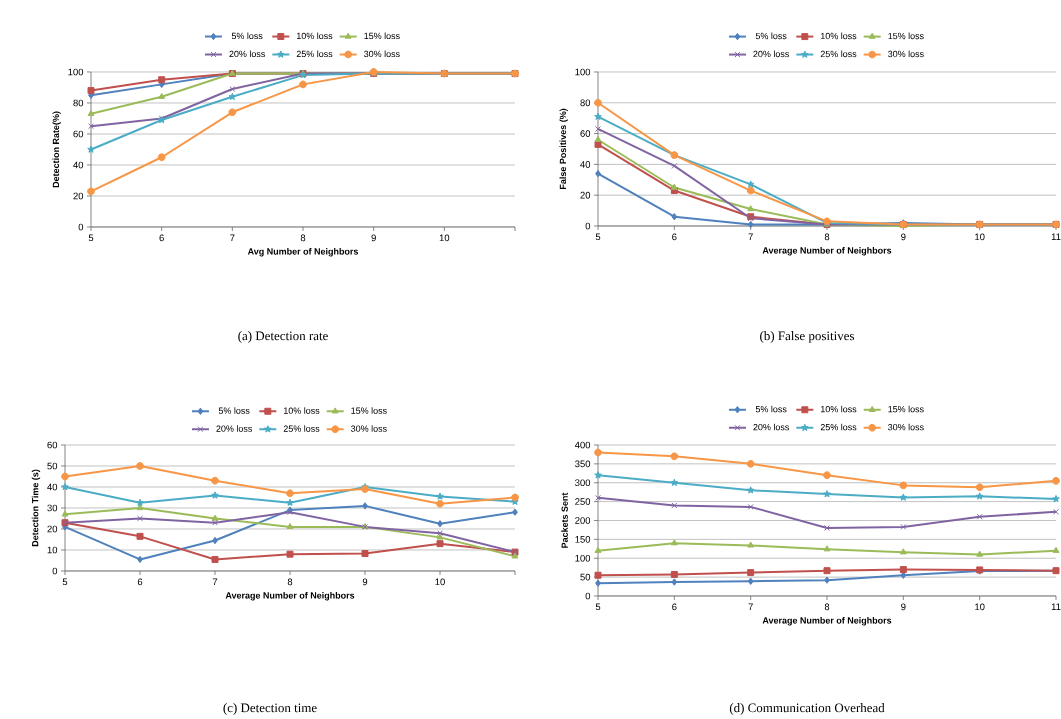 The height and width of the screenshot is (719, 1061). What do you see at coordinates (564, 520) in the screenshot?
I see `y-axis-title: Packets Sent` at bounding box center [564, 520].